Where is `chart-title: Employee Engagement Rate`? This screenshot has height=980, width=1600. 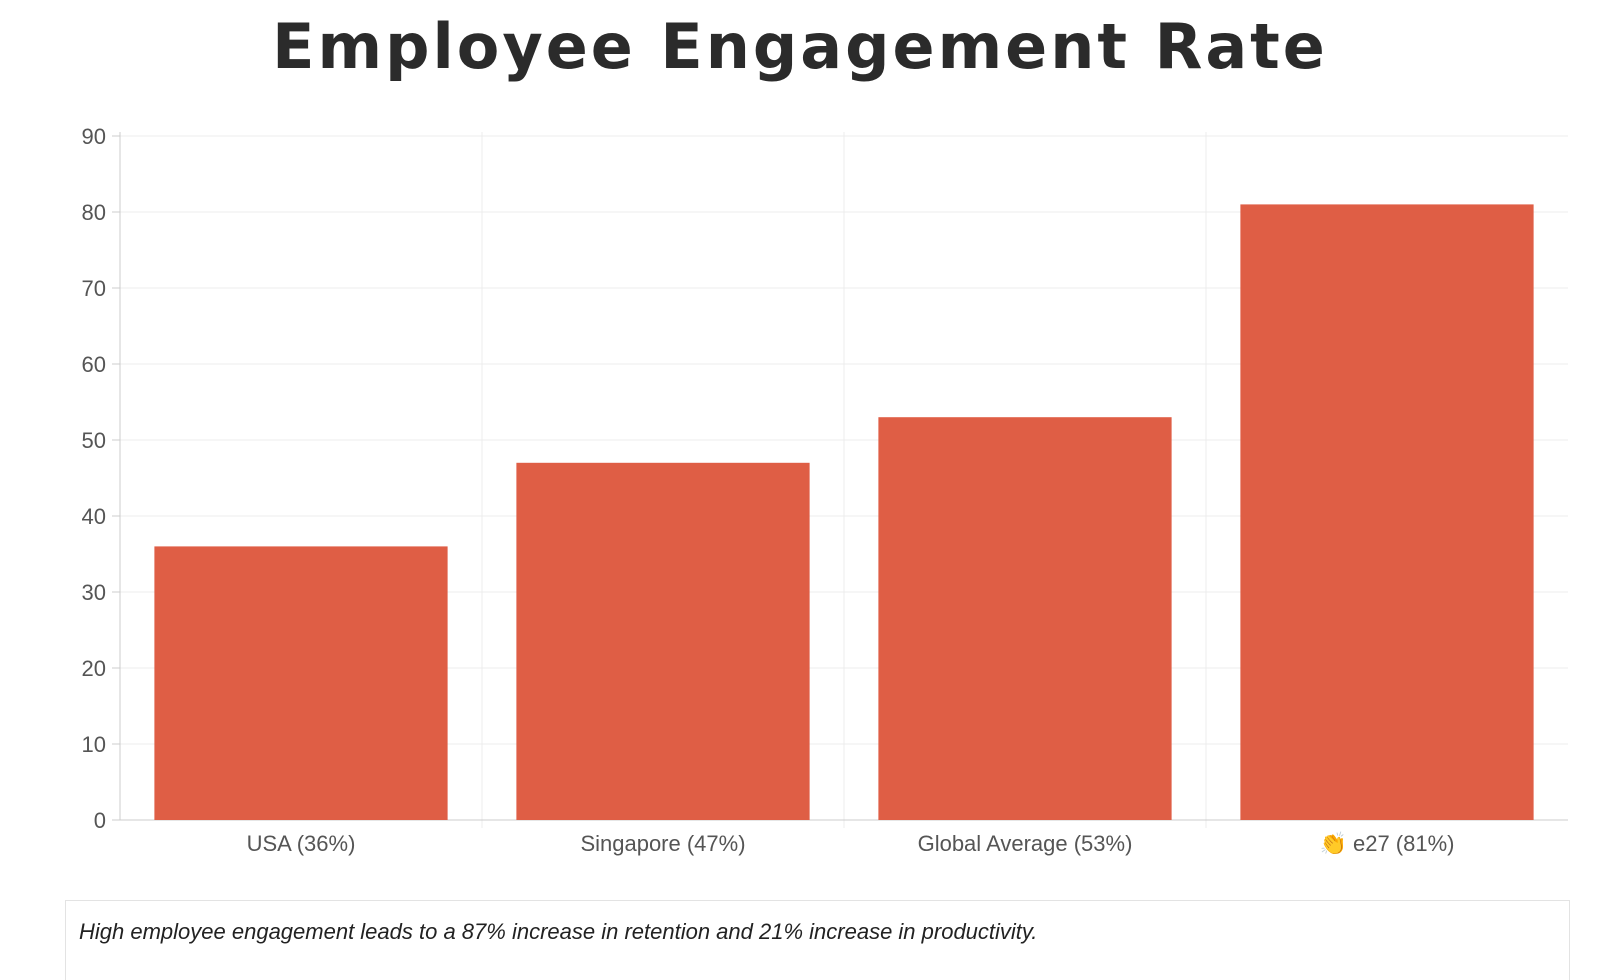 chart-title: Employee Engagement Rate is located at coordinates (800, 46).